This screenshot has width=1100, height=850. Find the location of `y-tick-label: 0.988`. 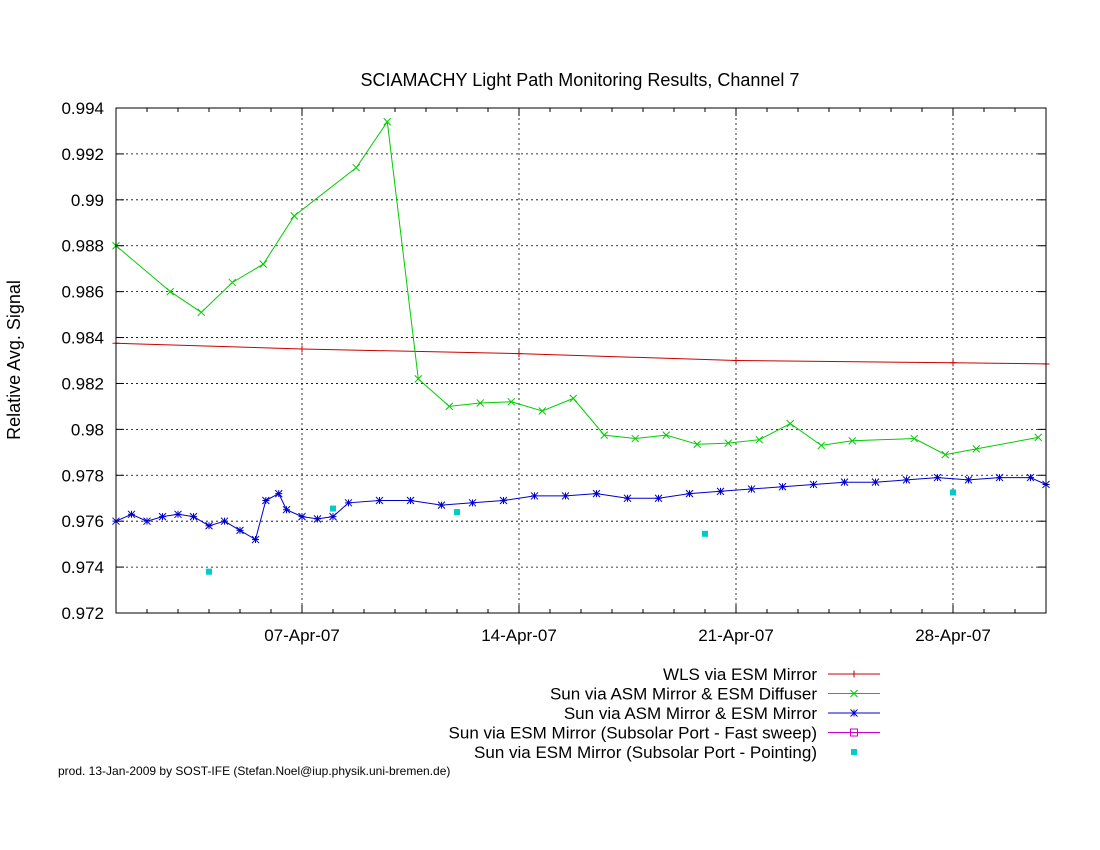

y-tick-label: 0.988 is located at coordinates (82, 246).